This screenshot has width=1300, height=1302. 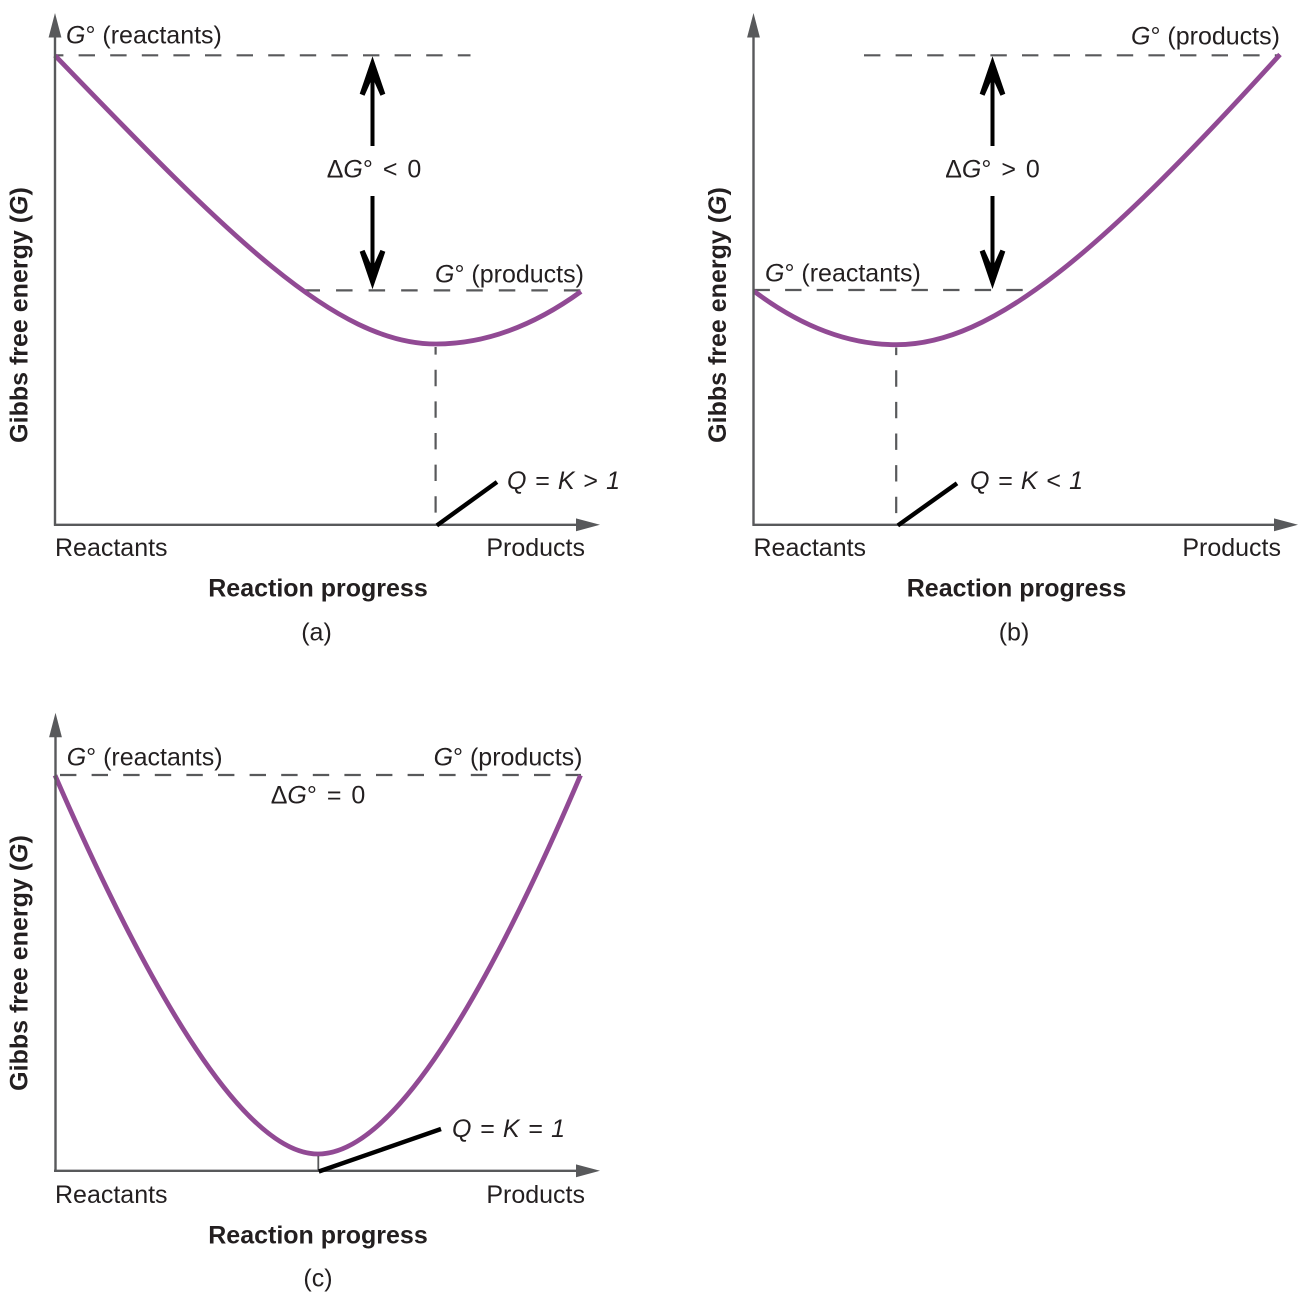 What do you see at coordinates (1014, 633) in the screenshot?
I see `svg-text: (b)` at bounding box center [1014, 633].